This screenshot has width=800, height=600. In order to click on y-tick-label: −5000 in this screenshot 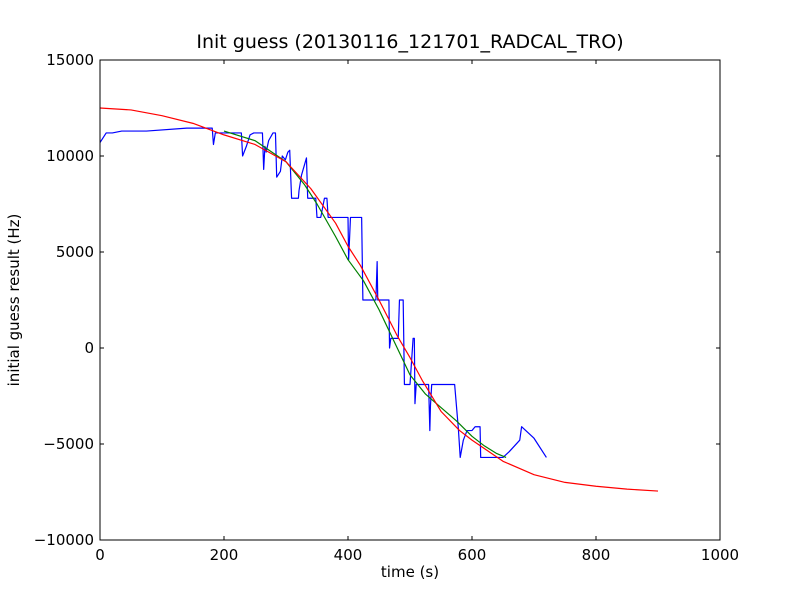, I will do `click(68, 444)`.